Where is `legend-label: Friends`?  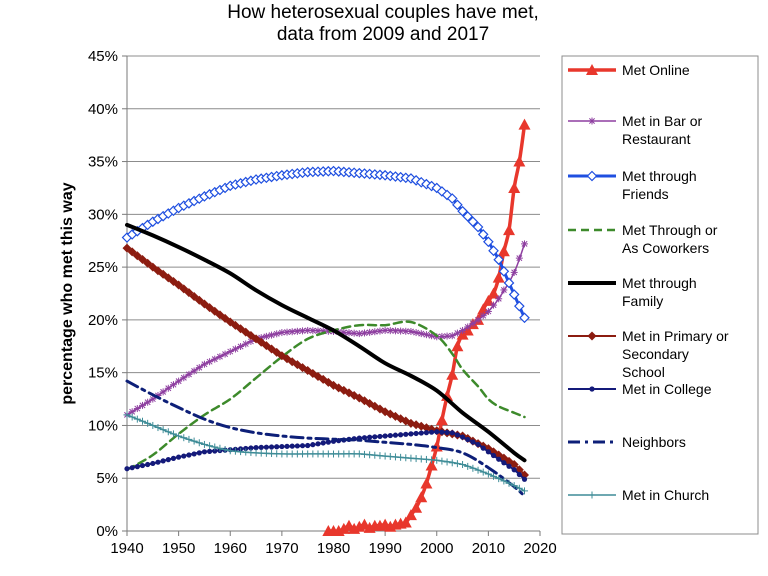 legend-label: Friends is located at coordinates (645, 194).